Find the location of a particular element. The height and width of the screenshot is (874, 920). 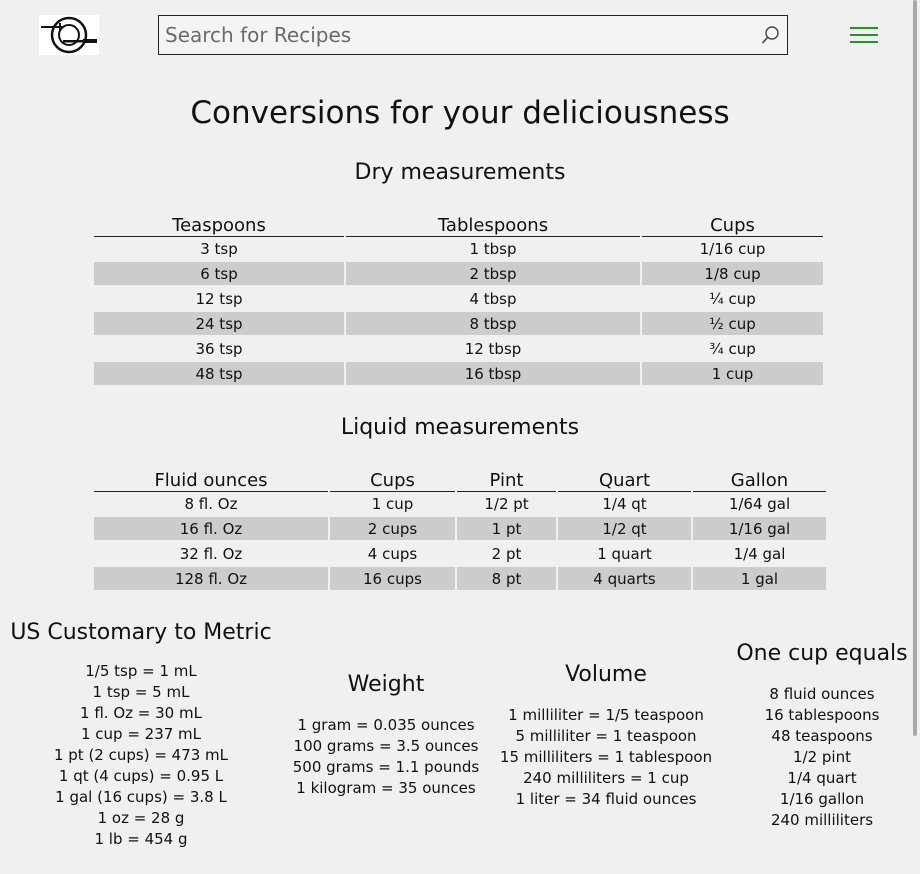

column-header: Pint is located at coordinates (506, 479).